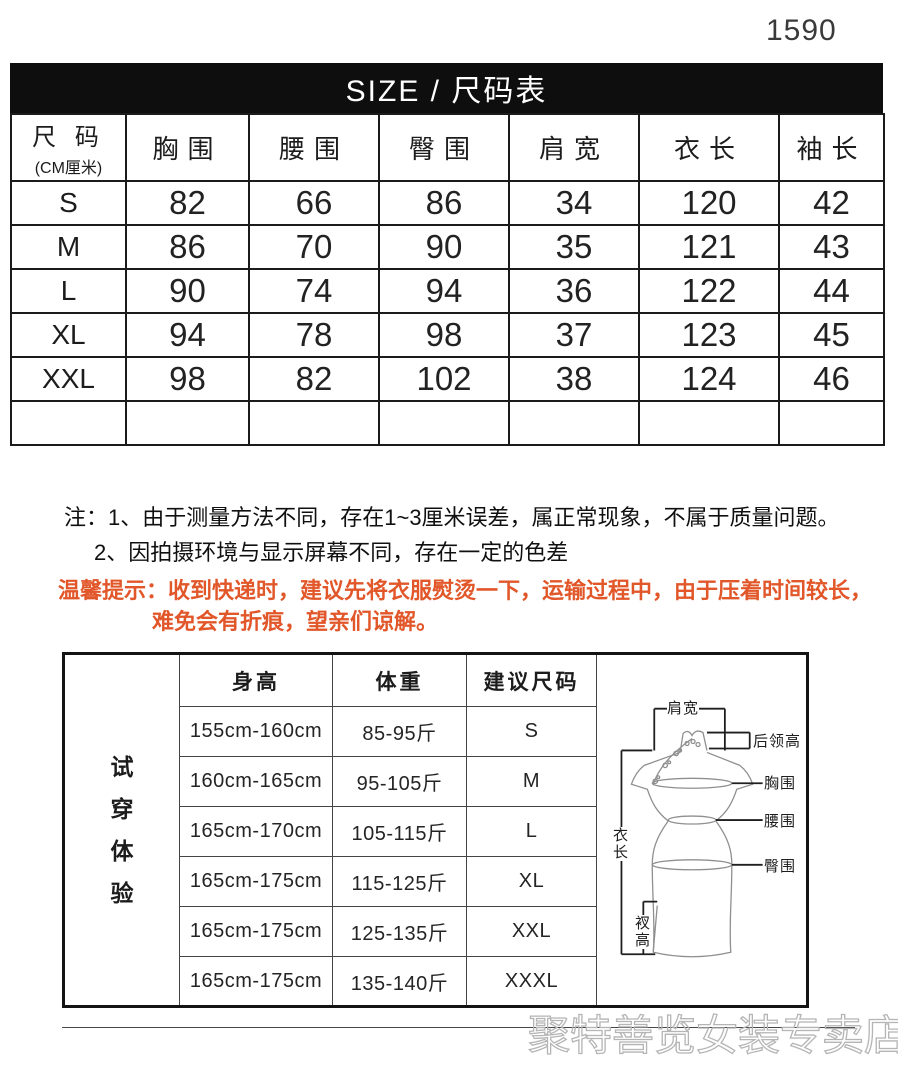 The image size is (898, 1068). What do you see at coordinates (314, 147) in the screenshot?
I see `size-table-column-header: 腰围` at bounding box center [314, 147].